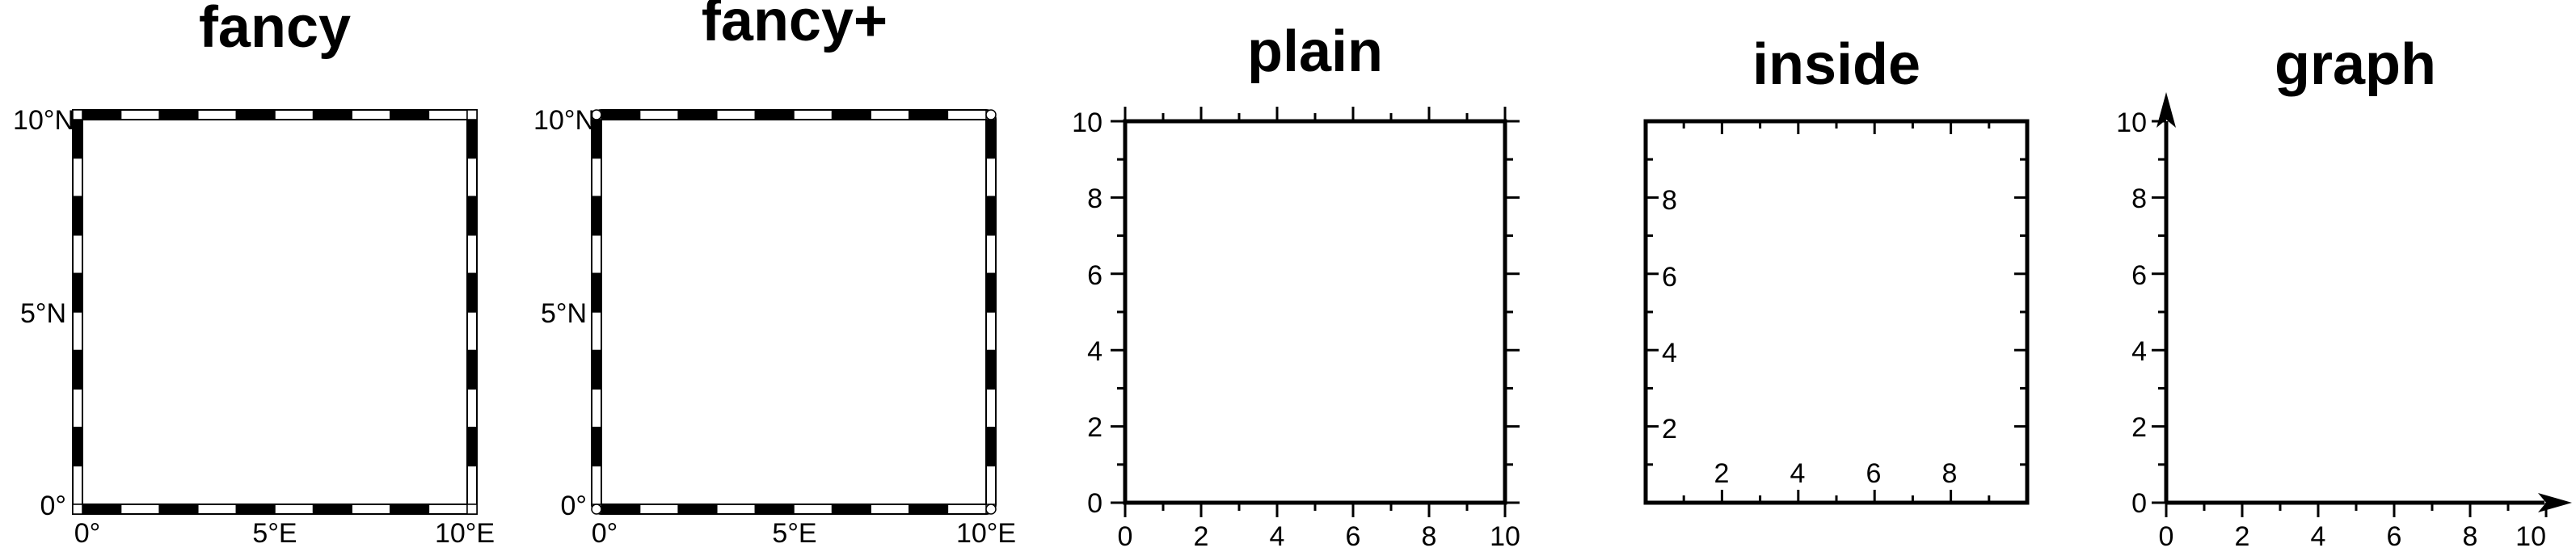 This screenshot has width=2576, height=552. I want to click on fancy-plus-frame-border, so click(794, 312).